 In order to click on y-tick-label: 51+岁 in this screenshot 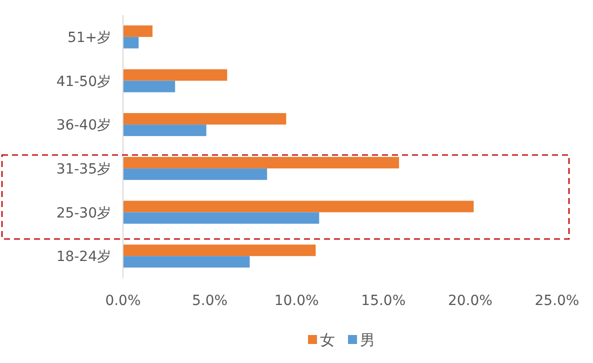, I will do `click(89, 38)`.